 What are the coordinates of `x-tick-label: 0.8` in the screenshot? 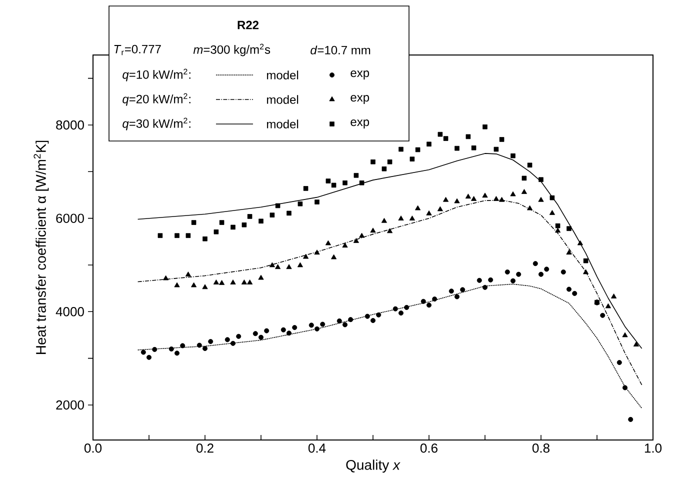 It's located at (541, 448).